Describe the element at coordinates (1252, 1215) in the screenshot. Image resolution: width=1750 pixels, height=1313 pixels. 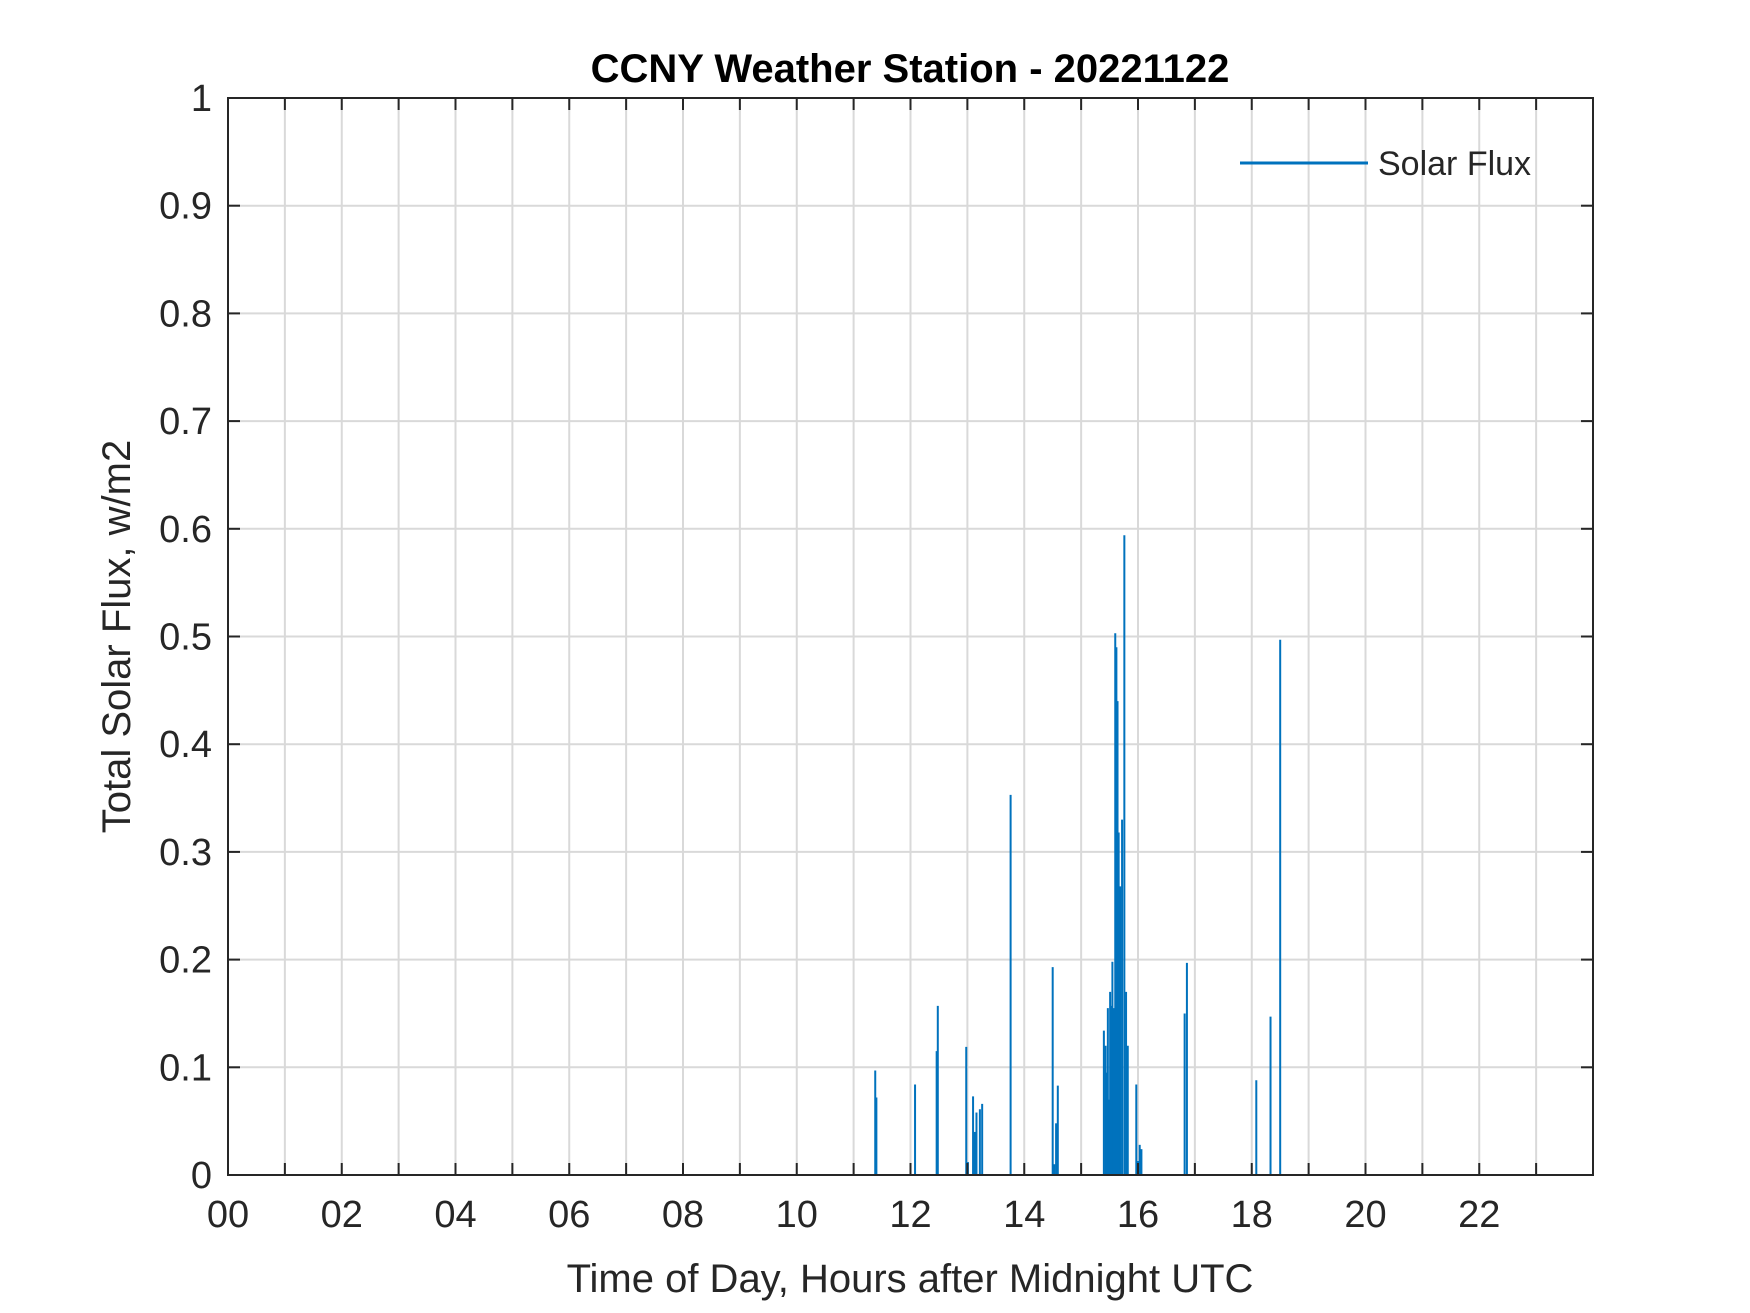
I see `x-tick-label: 18` at that location.